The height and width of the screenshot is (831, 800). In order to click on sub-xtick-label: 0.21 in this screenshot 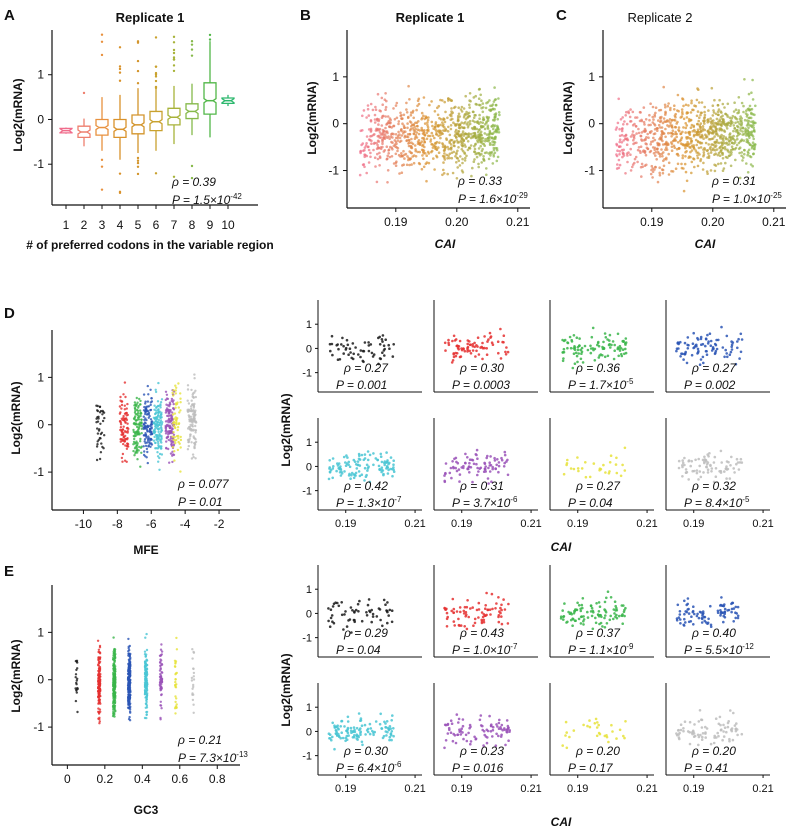, I will do `click(762, 524)`.